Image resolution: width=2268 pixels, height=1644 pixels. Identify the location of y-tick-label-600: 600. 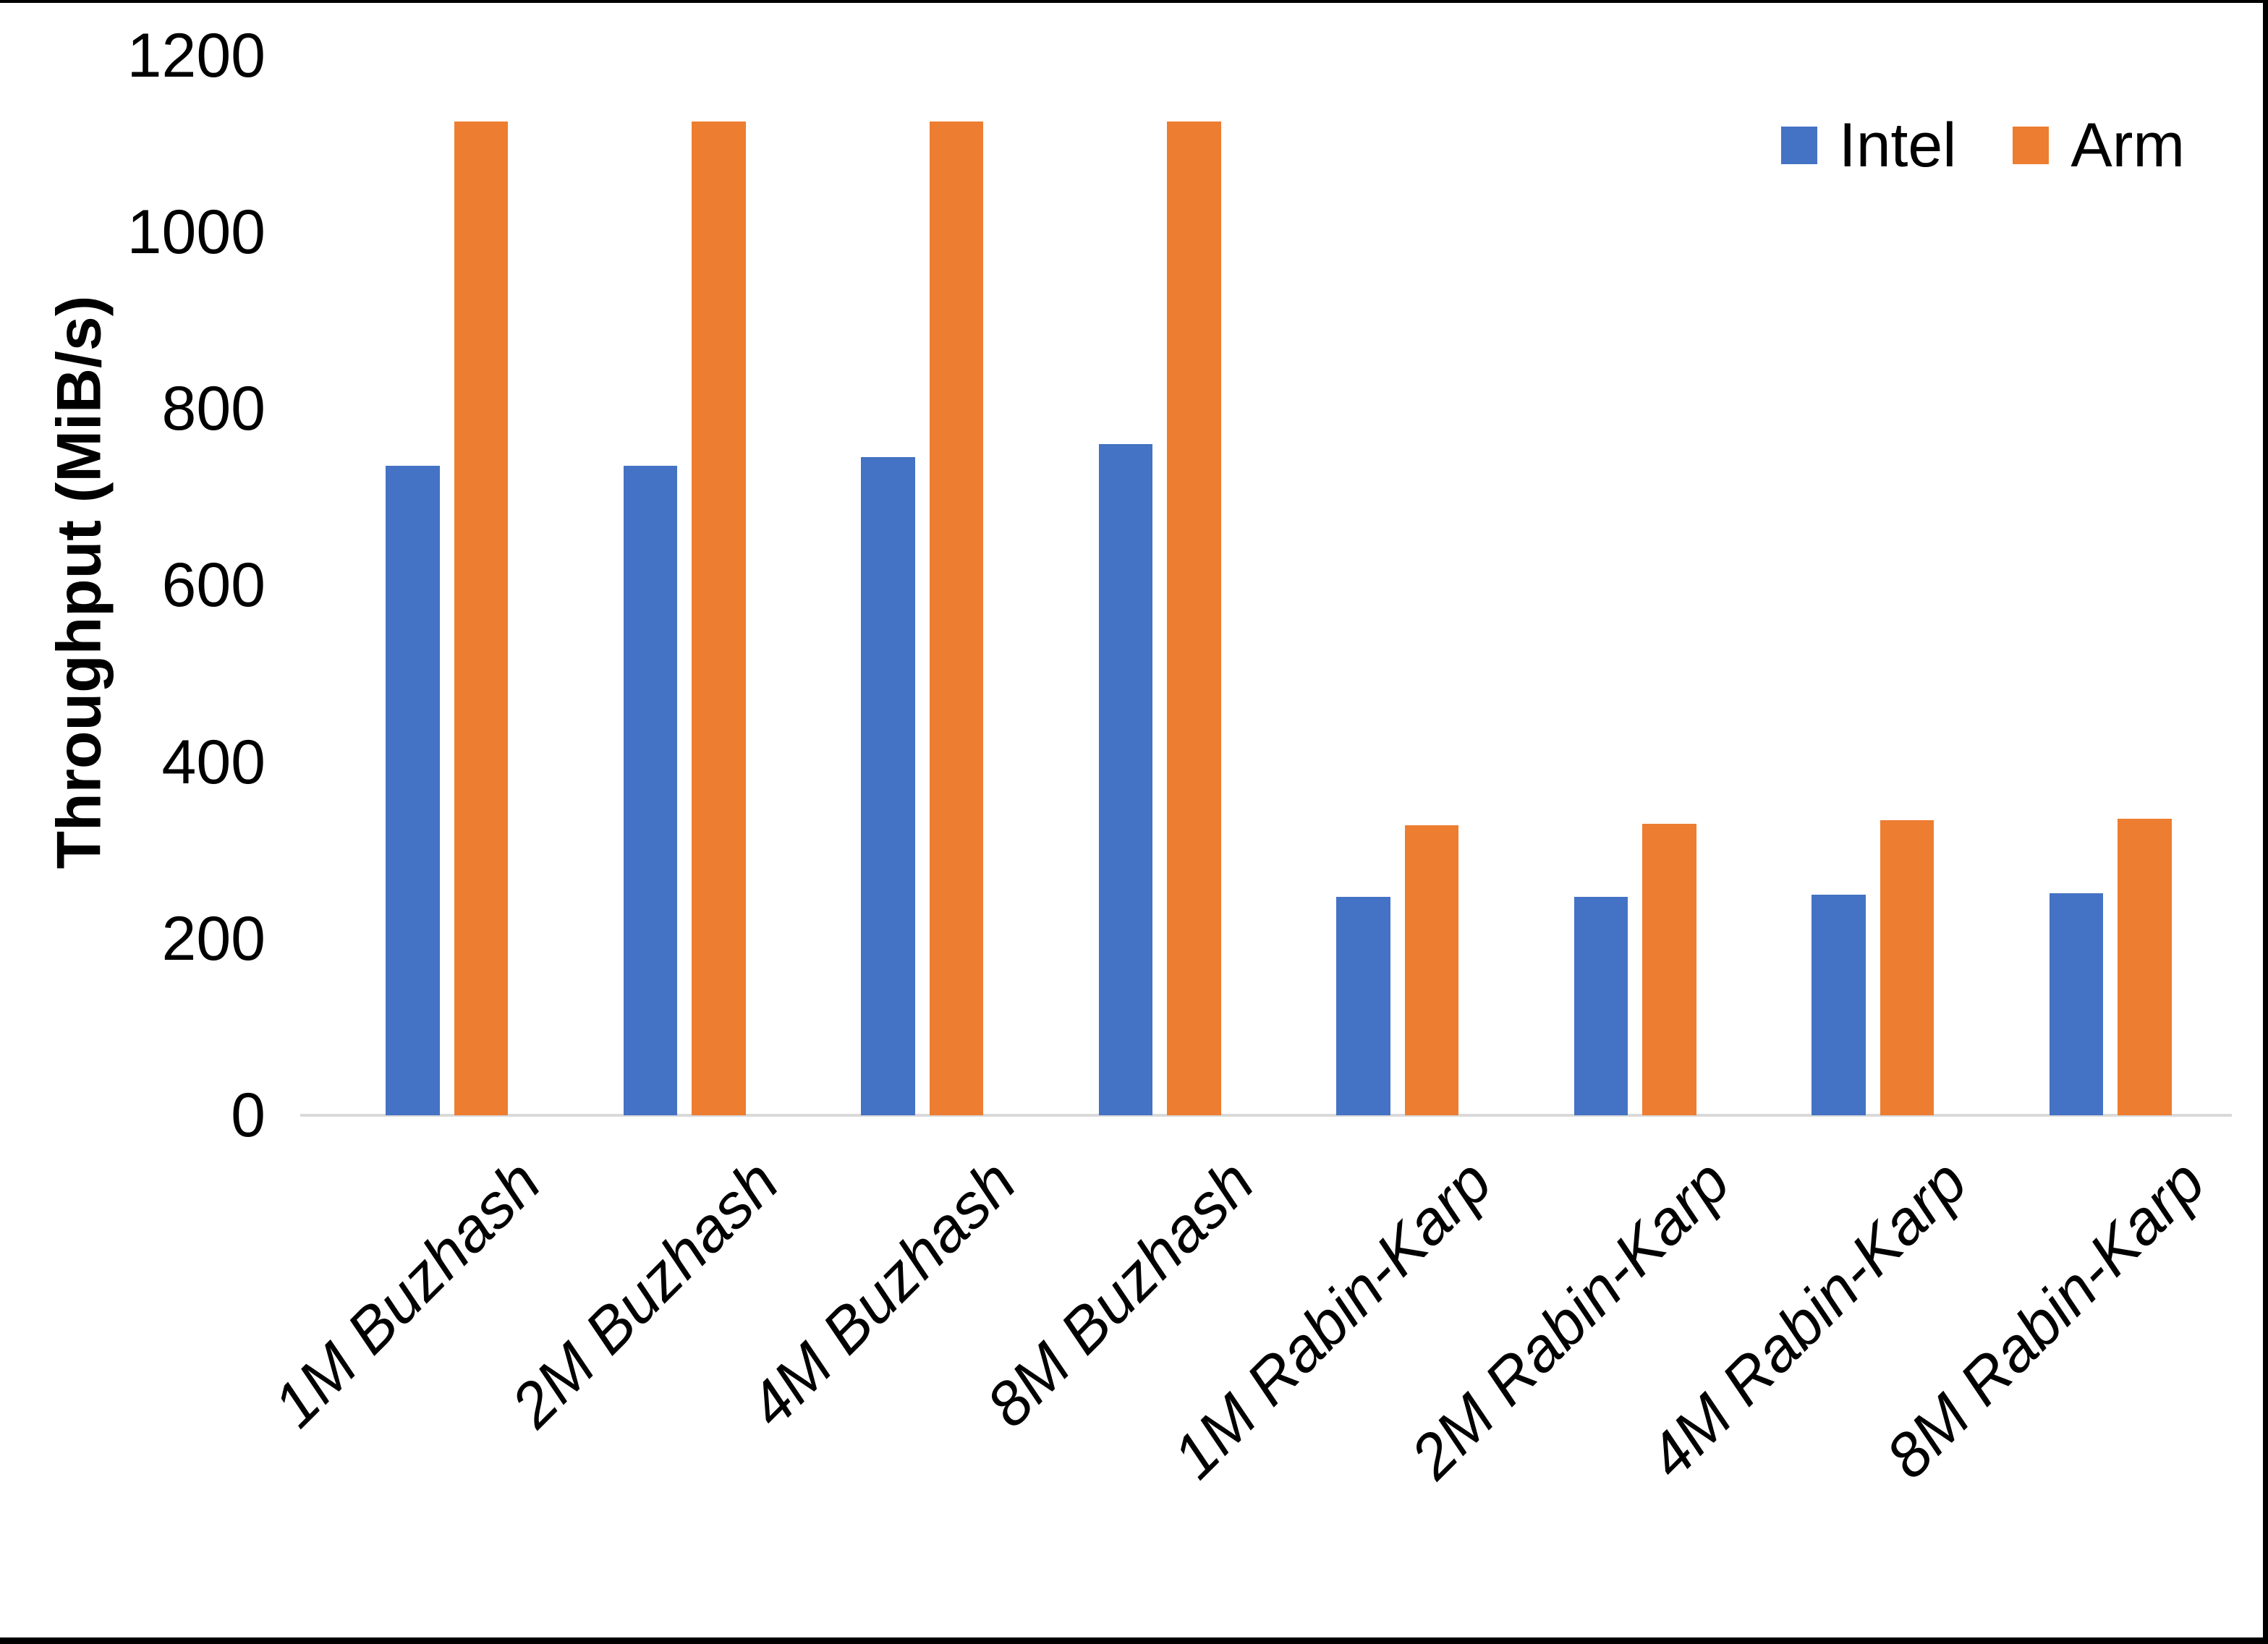
(213, 585).